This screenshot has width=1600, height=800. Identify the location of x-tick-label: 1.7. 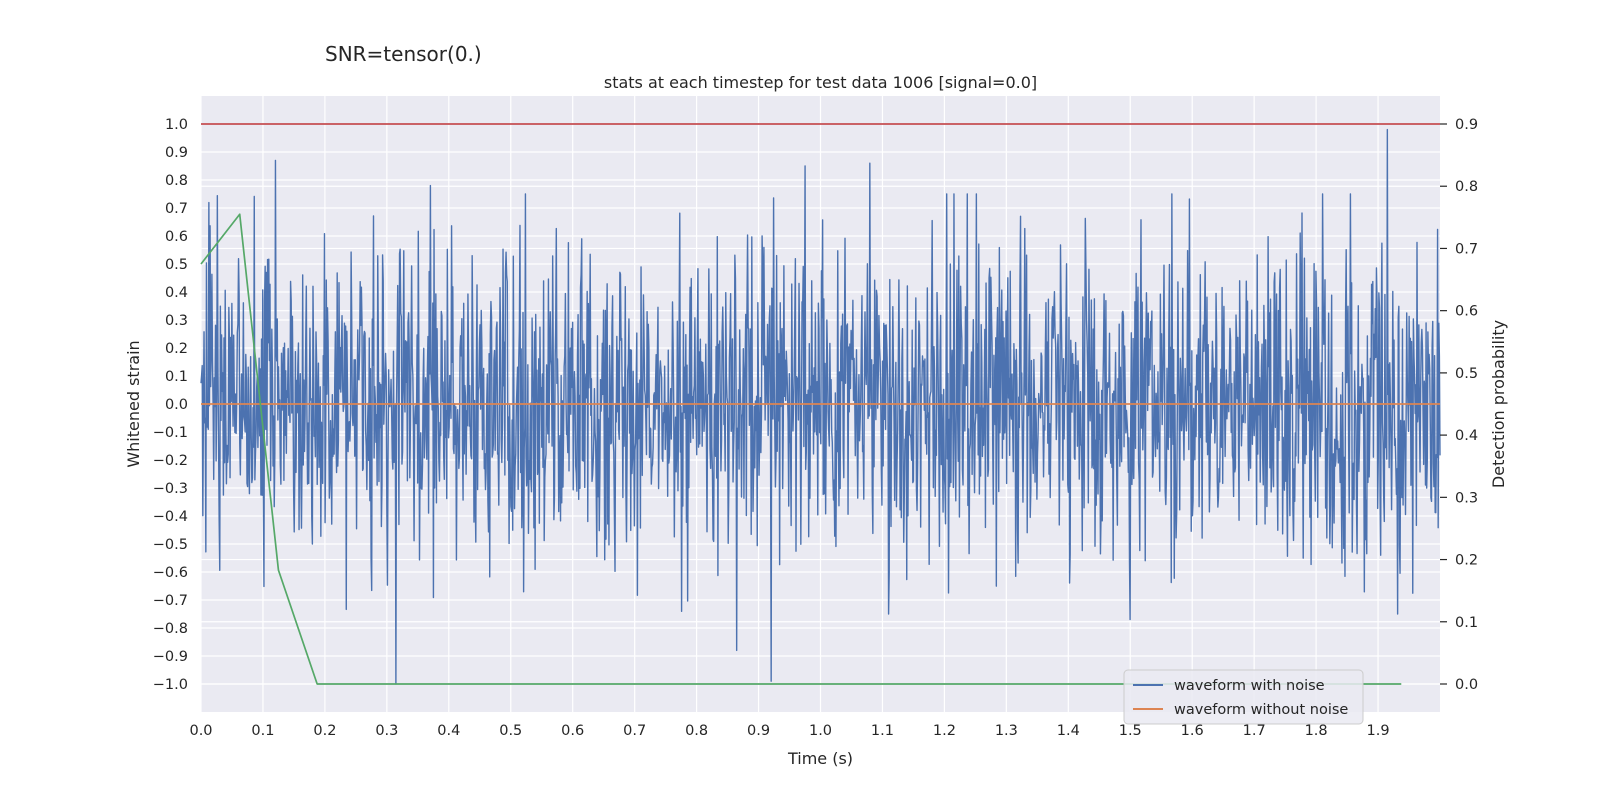
(1254, 731).